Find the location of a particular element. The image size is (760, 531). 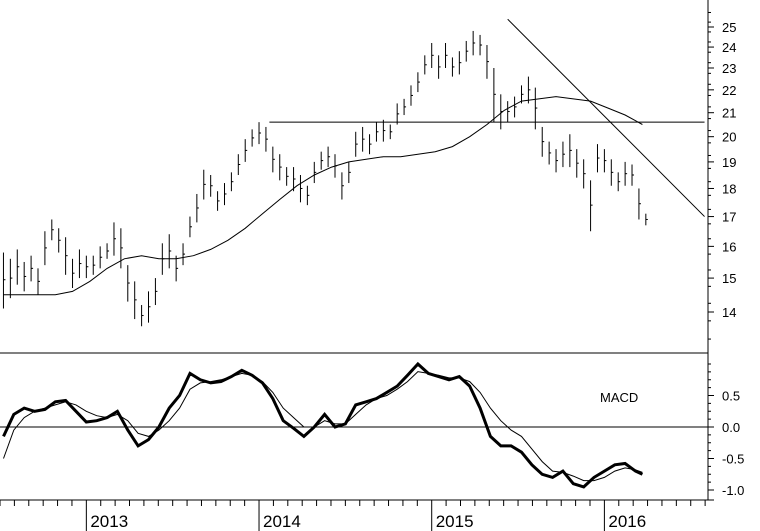

x-year-label: 2016 is located at coordinates (627, 521).